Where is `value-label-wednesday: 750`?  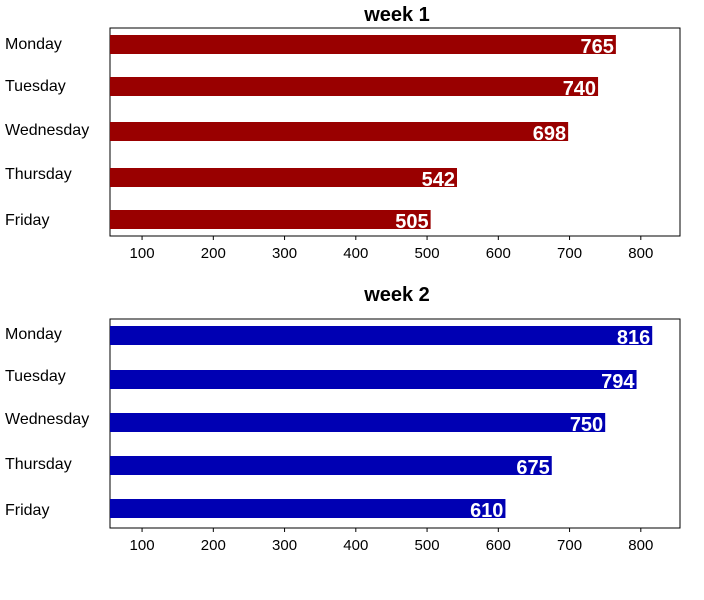
value-label-wednesday: 750 is located at coordinates (586, 425).